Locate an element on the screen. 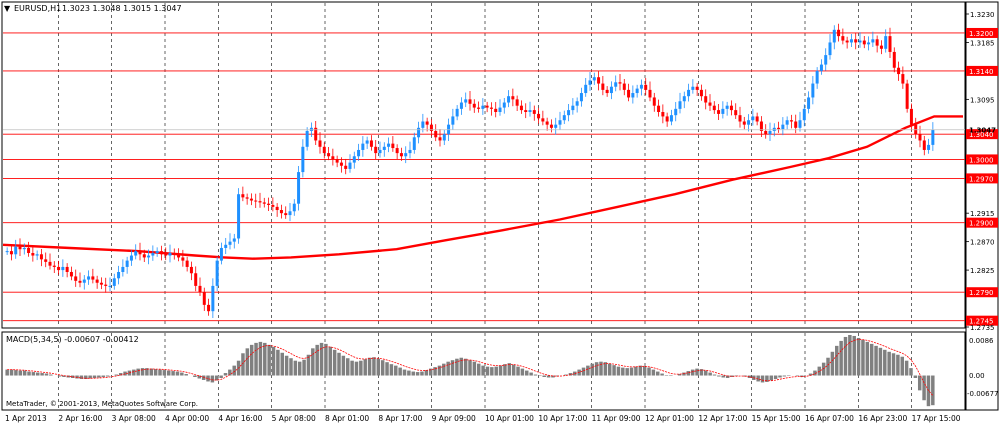 The image size is (1000, 430). level-badge-label: 1.2790 is located at coordinates (981, 293).